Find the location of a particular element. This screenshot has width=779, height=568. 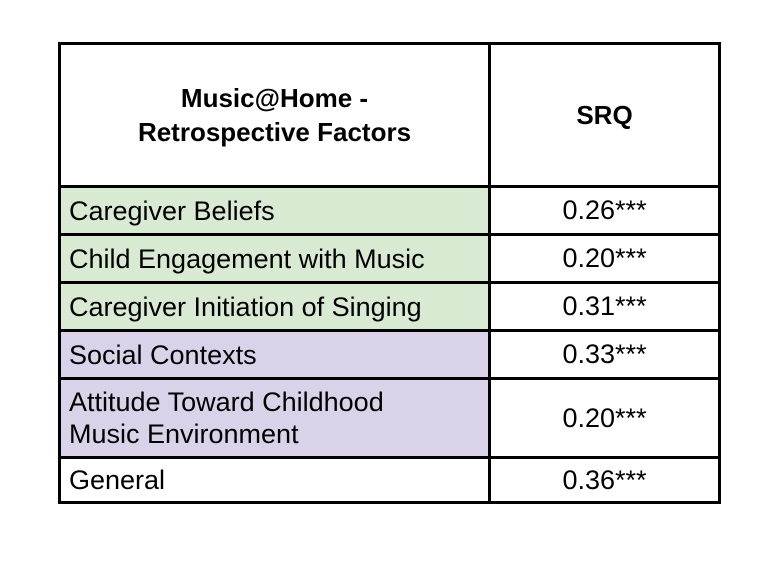

factor-header-line2: Retrospective Factors is located at coordinates (274, 132).